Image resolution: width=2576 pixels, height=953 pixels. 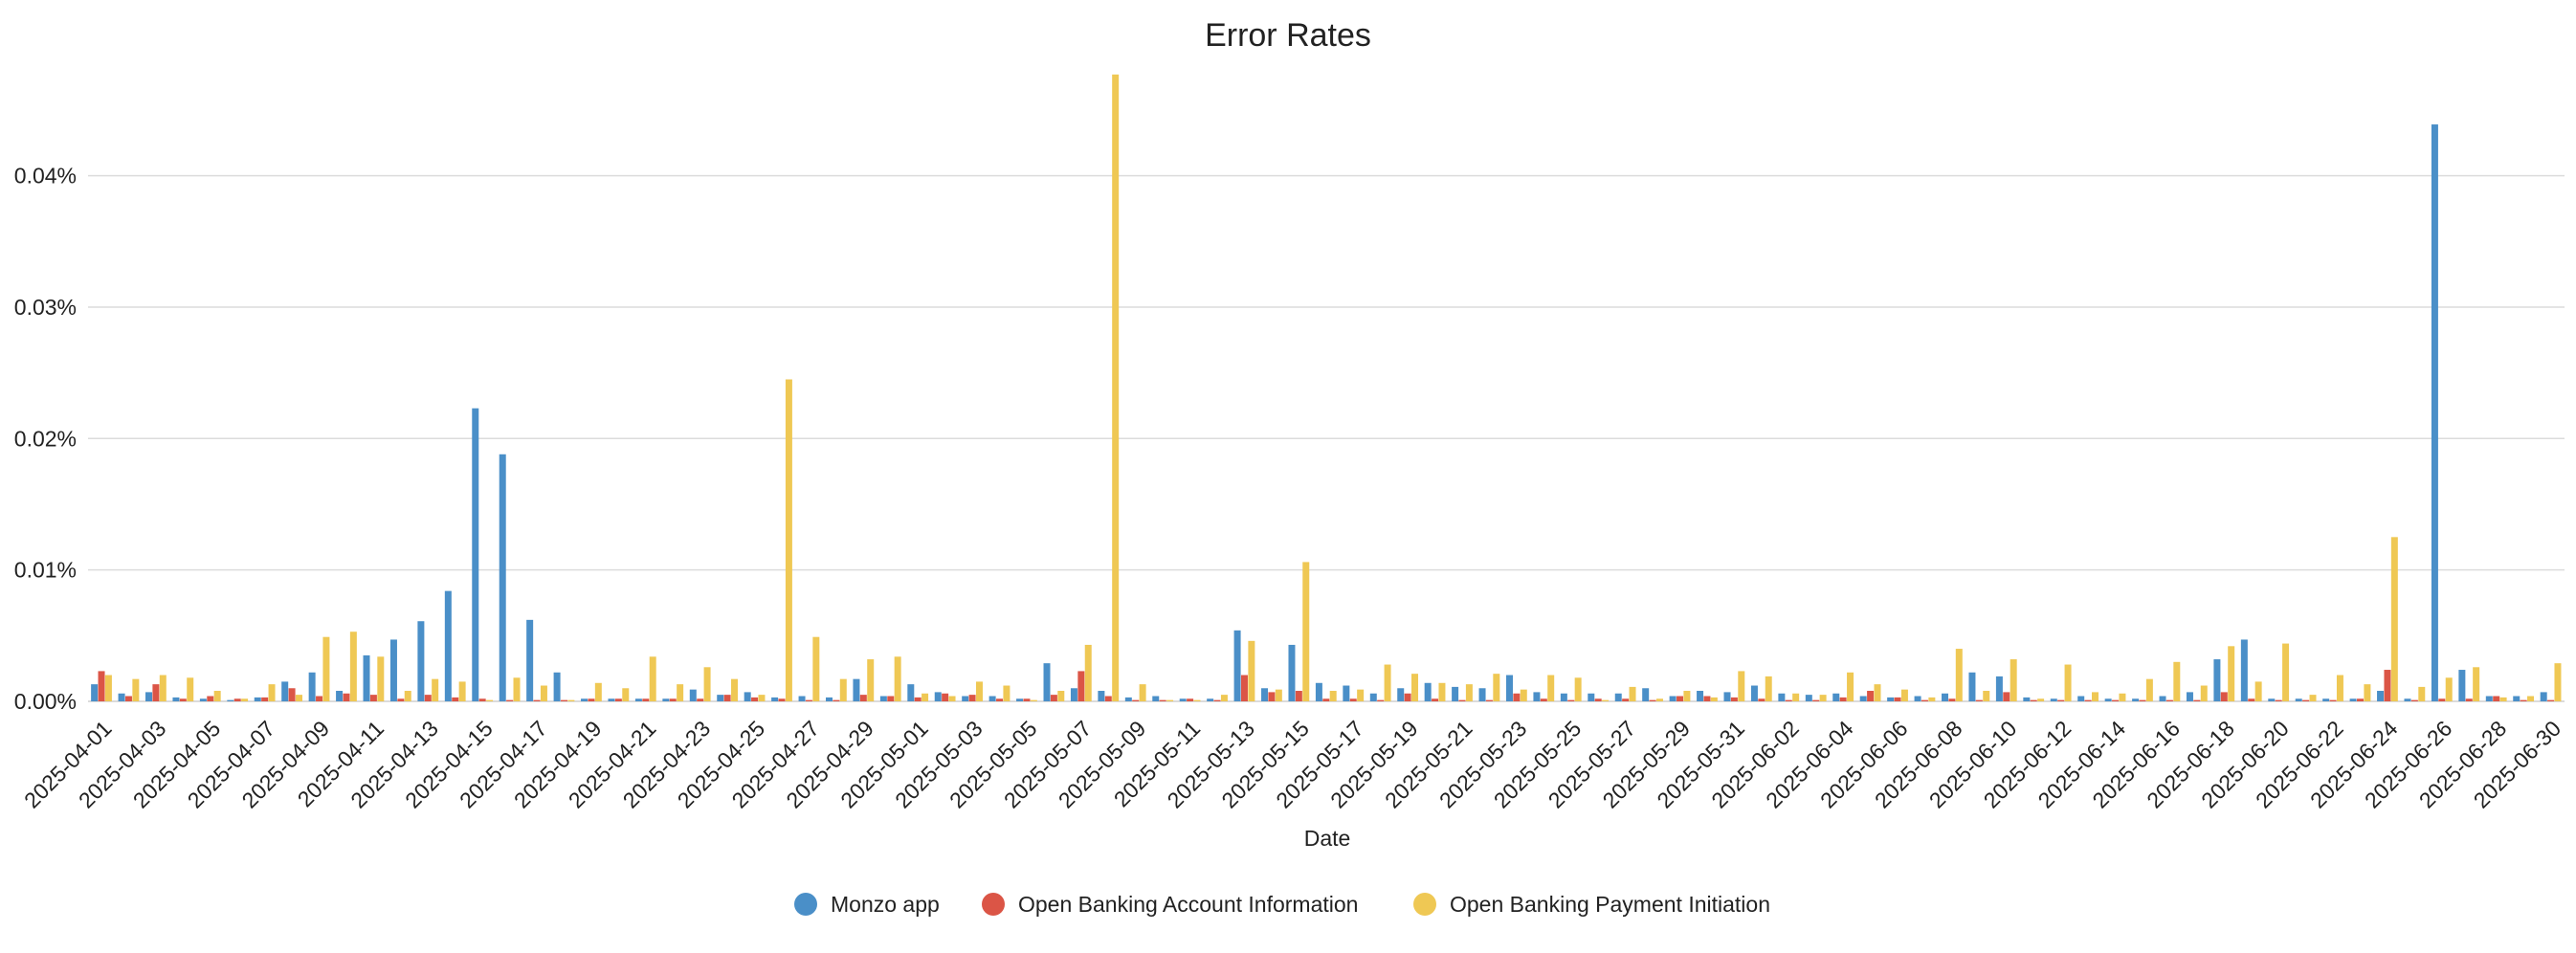 What do you see at coordinates (45, 571) in the screenshot?
I see `y-tick-label: 0.01%` at bounding box center [45, 571].